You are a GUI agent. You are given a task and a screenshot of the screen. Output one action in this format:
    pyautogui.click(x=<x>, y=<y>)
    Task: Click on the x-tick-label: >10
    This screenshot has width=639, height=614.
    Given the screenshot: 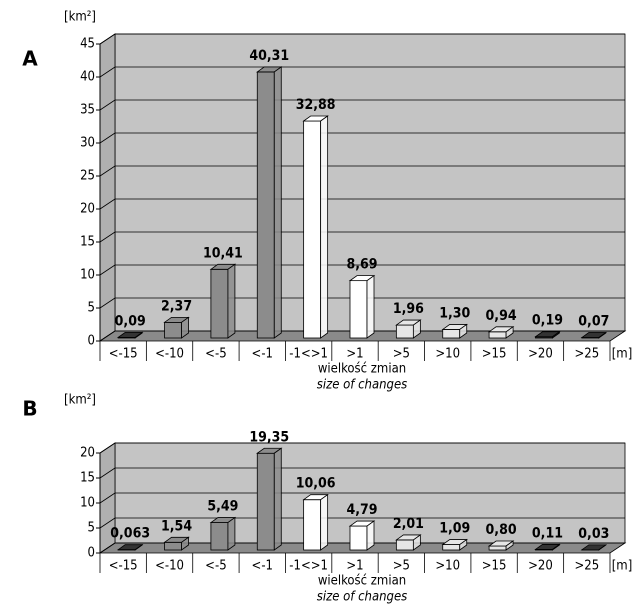 What is the action you would take?
    pyautogui.click(x=447, y=566)
    